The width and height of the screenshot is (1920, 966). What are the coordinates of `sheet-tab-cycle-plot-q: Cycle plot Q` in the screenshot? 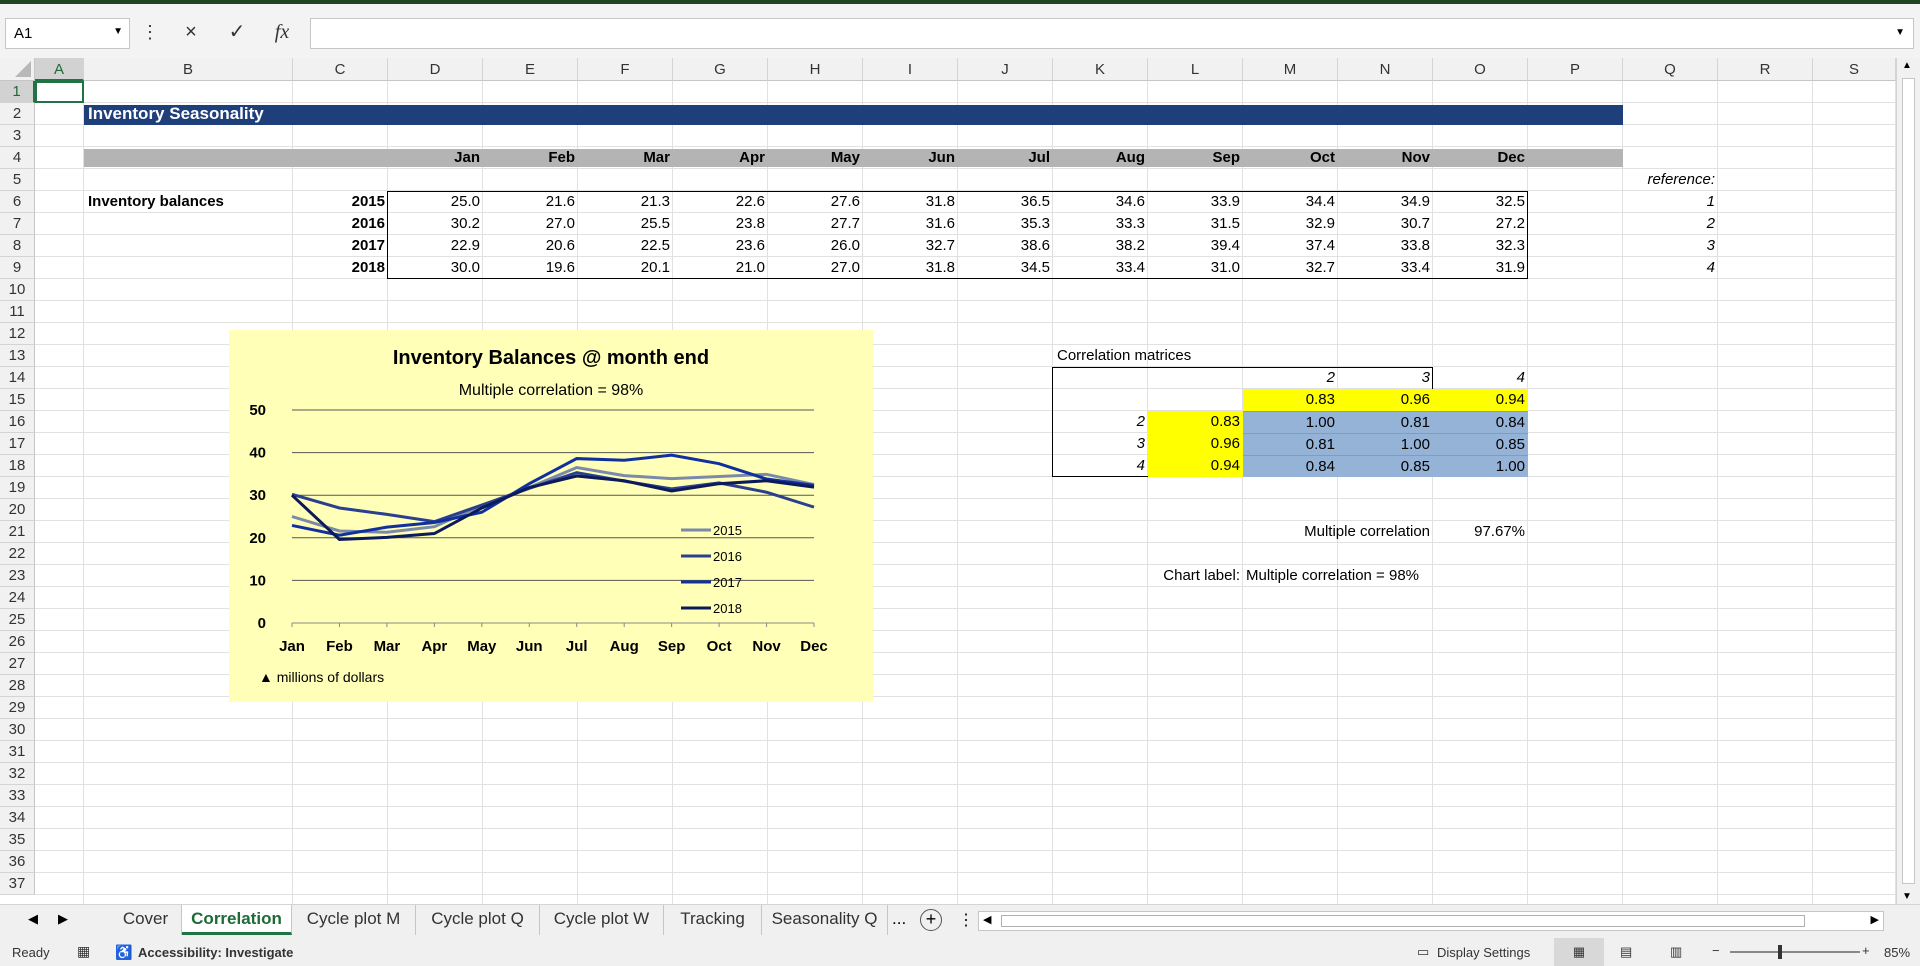 It's located at (478, 920).